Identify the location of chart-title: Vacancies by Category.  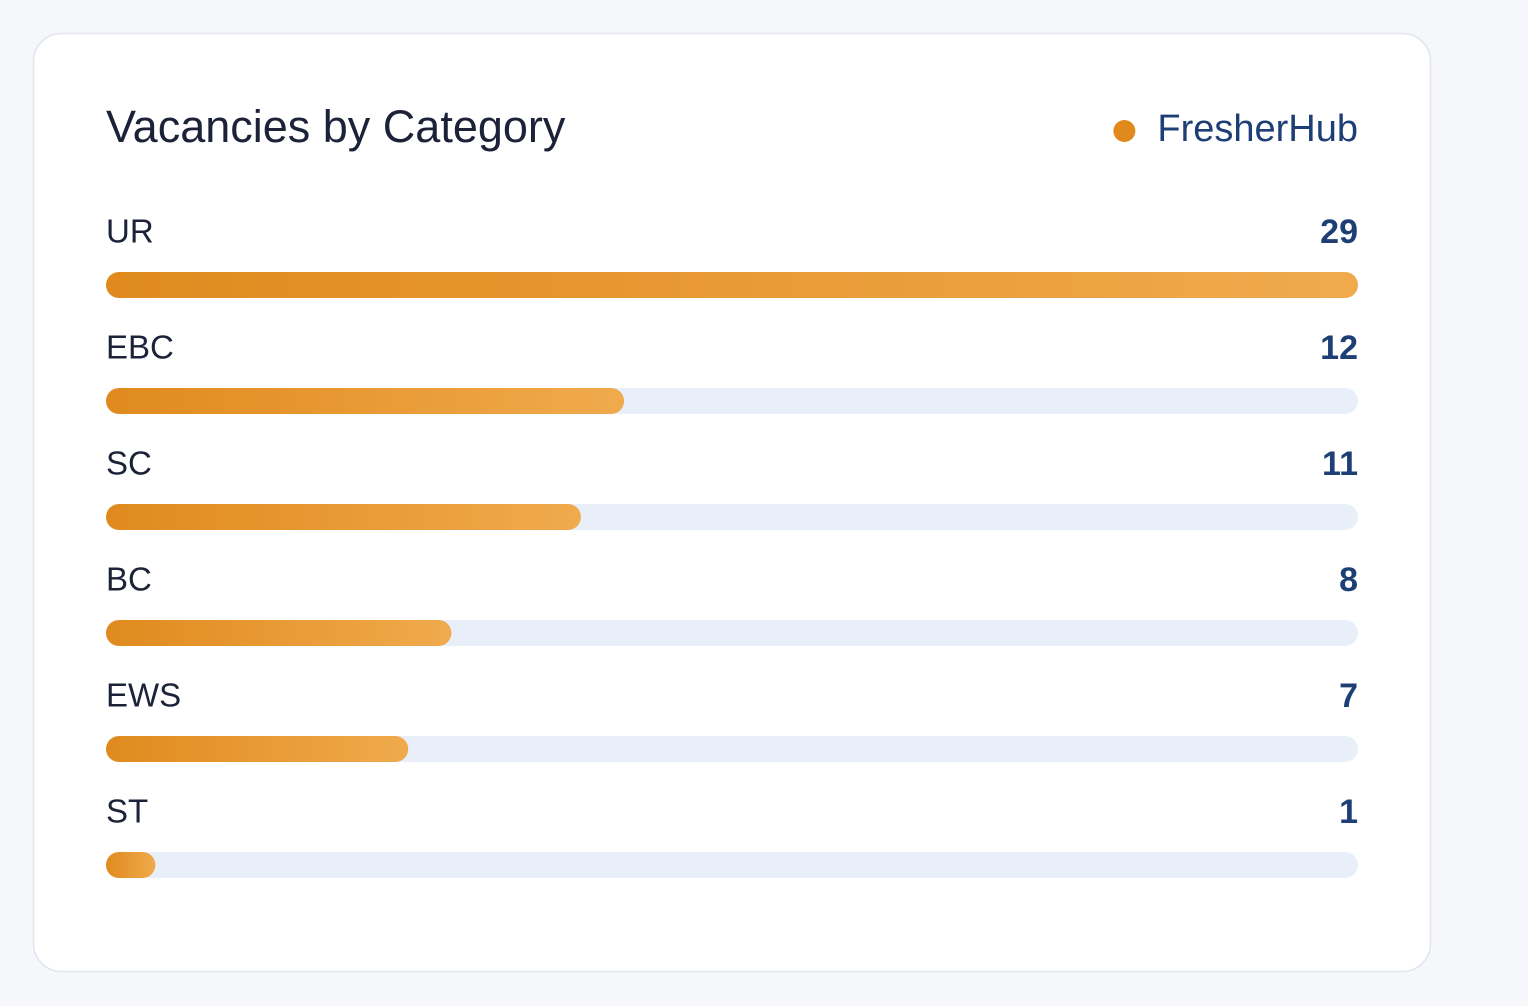
(336, 126).